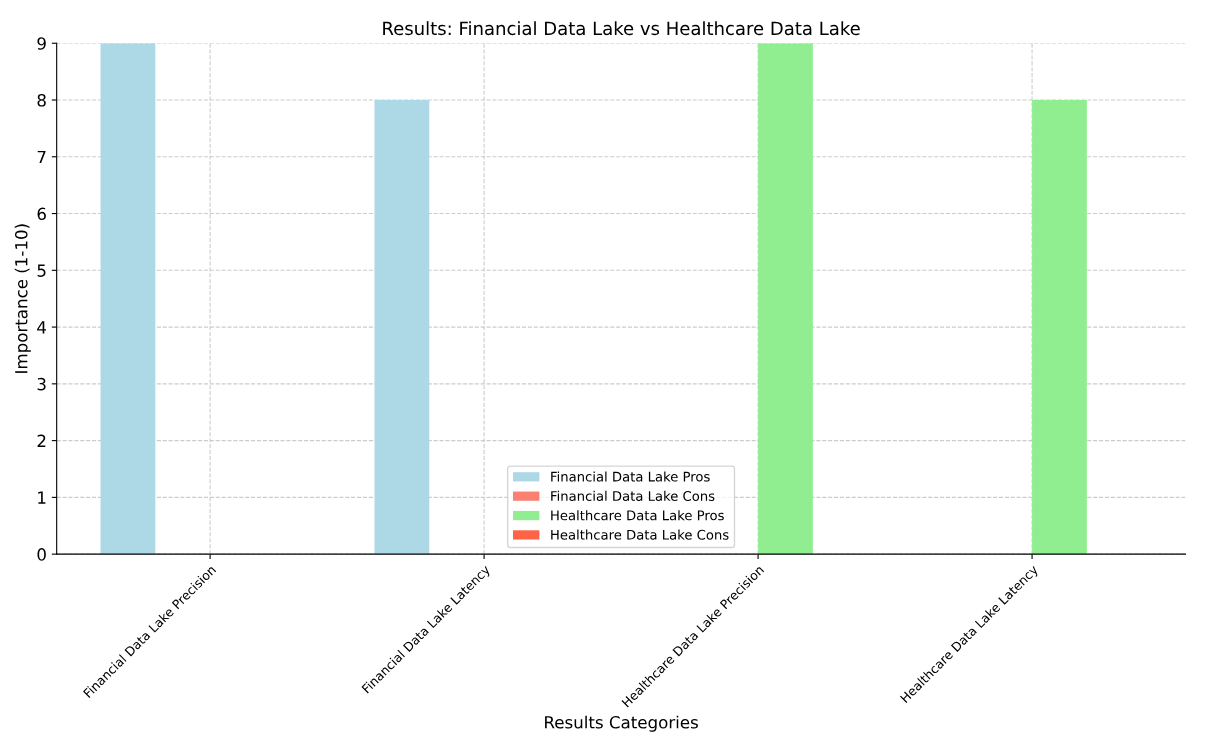  Describe the element at coordinates (22, 298) in the screenshot. I see `y-axis-title: Importance (1-10)` at that location.